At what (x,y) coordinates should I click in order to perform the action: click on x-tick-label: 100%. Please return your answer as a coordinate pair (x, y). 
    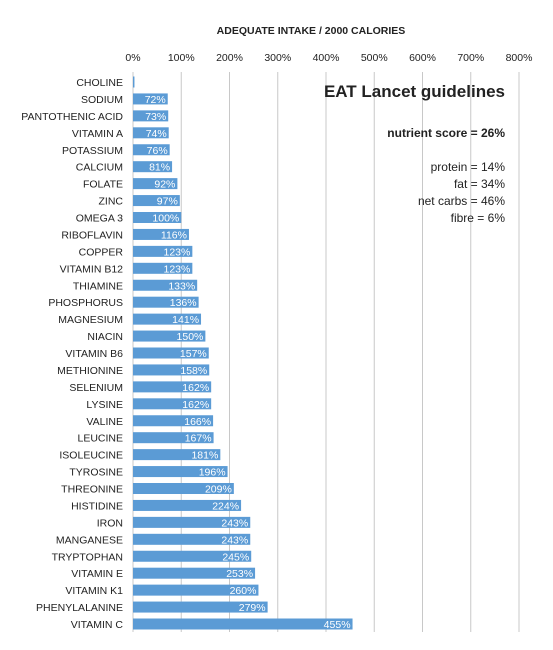
    Looking at the image, I should click on (181, 58).